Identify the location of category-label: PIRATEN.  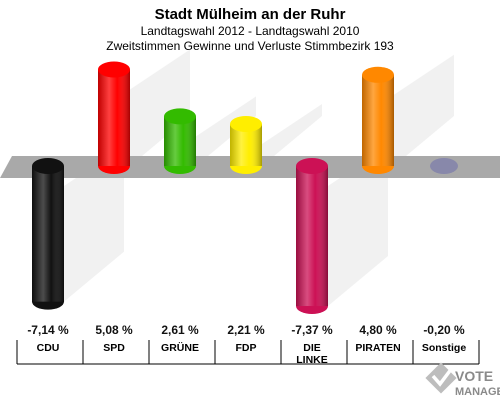
(377, 348).